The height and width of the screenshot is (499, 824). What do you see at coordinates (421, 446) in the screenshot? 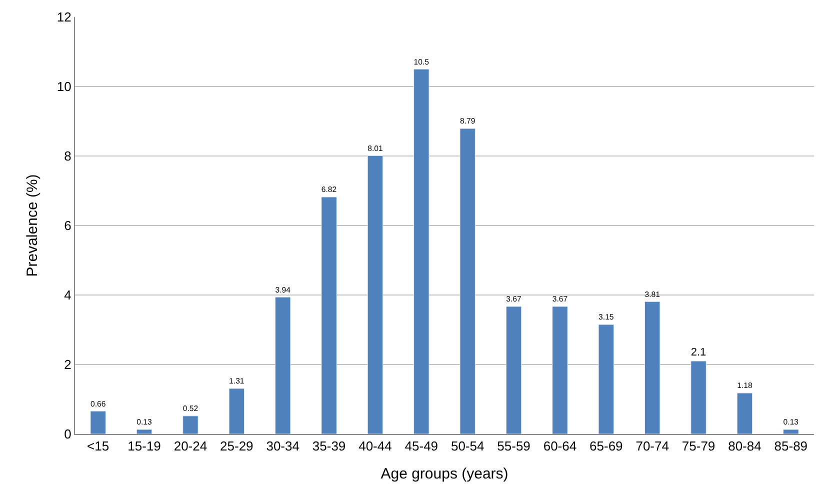
I see `x-tick-label: 45-49` at bounding box center [421, 446].